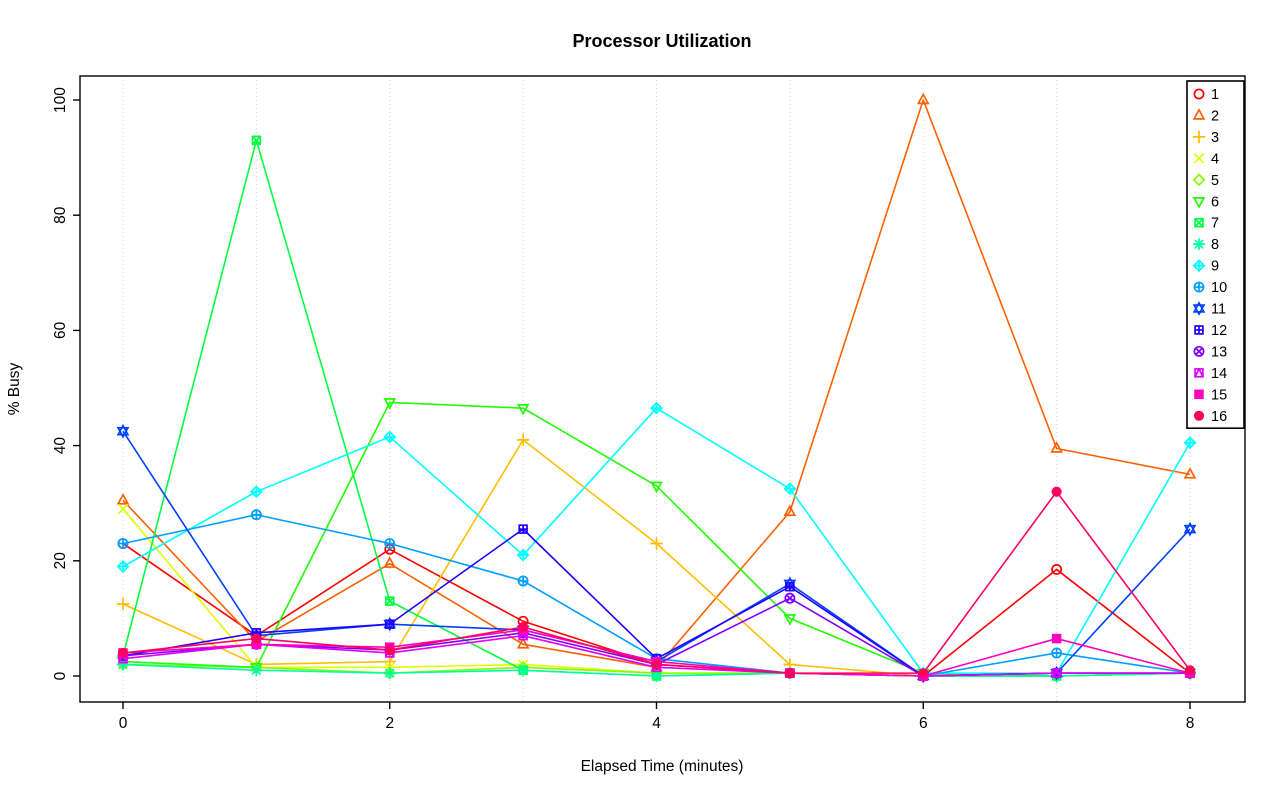 The width and height of the screenshot is (1280, 801). Describe the element at coordinates (1219, 395) in the screenshot. I see `legend-label: 15` at that location.